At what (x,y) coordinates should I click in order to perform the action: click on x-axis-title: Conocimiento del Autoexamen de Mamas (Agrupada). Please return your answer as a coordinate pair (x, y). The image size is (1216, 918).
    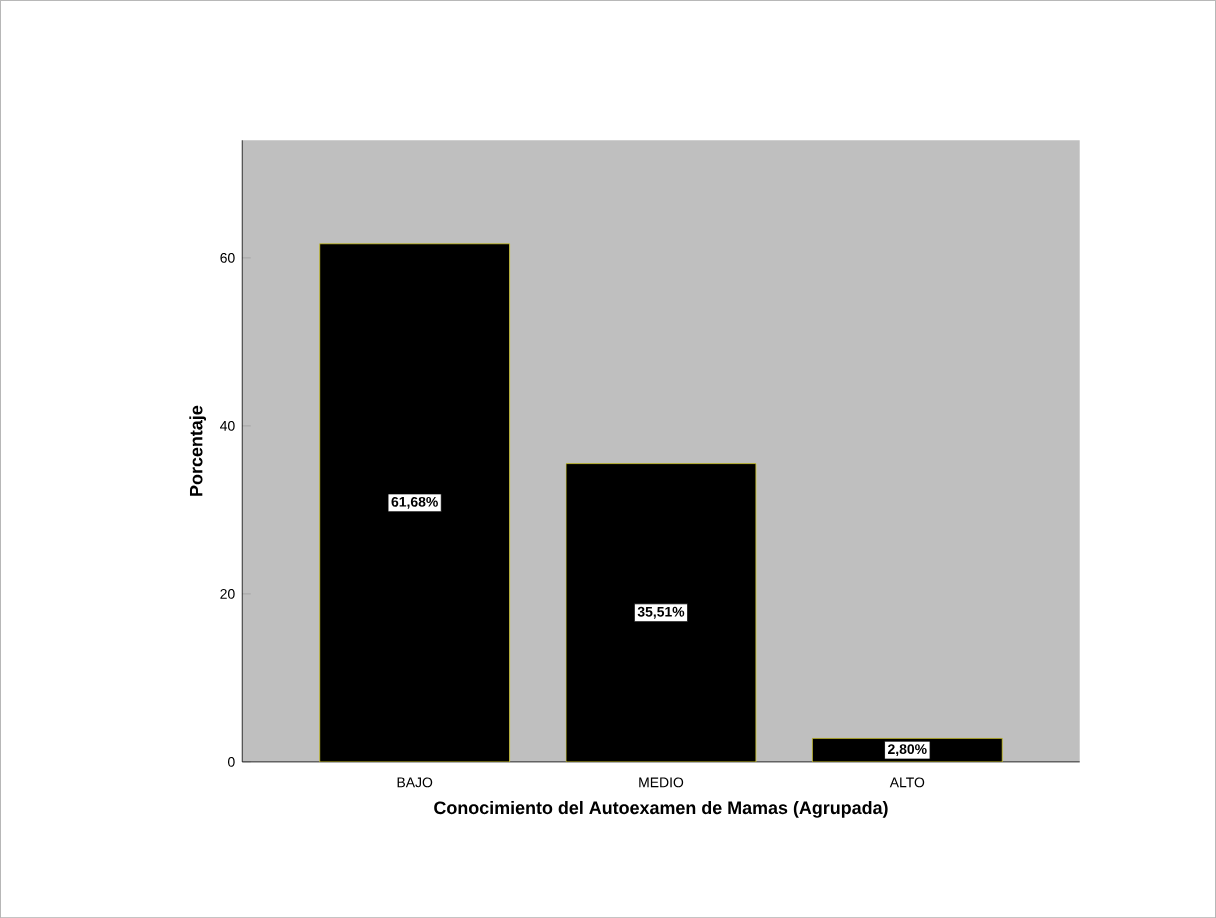
    Looking at the image, I should click on (661, 809).